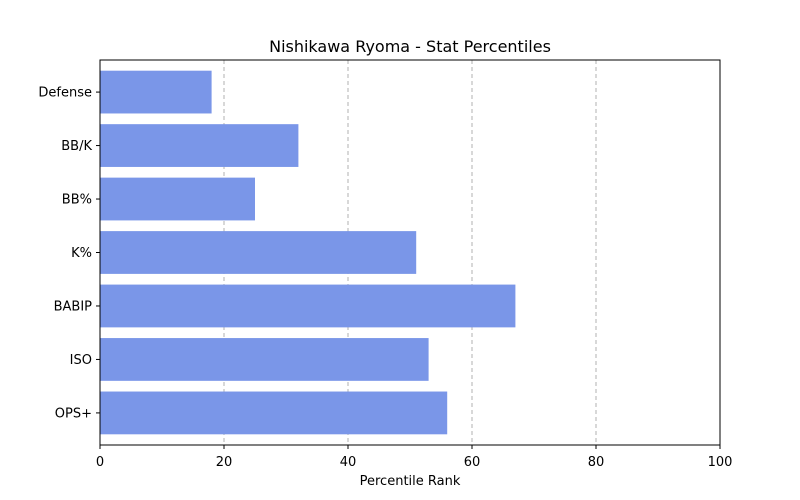  I want to click on chart-title: Nishikawa Ryoma - Stat Percentiles, so click(410, 46).